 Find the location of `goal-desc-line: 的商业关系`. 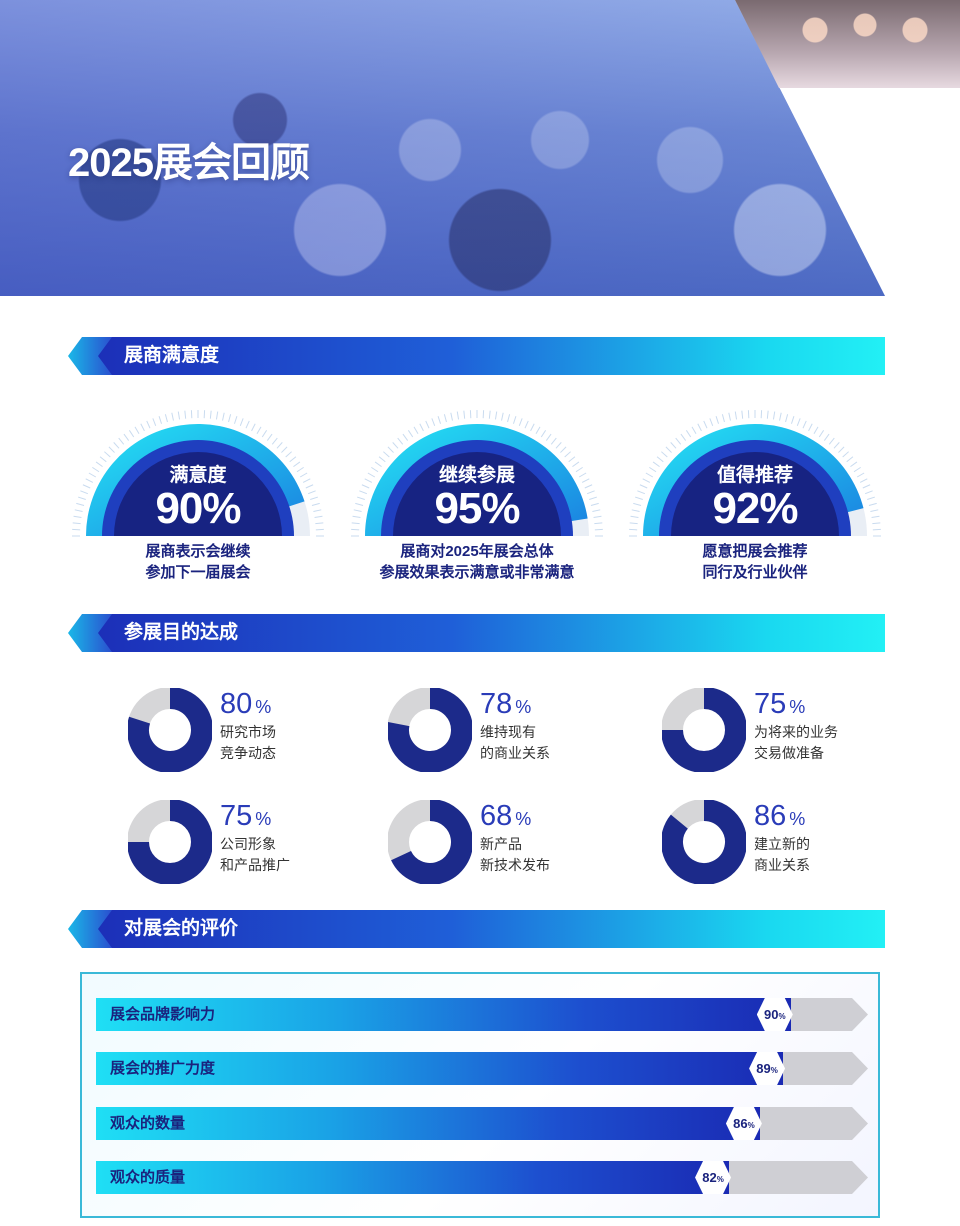

goal-desc-line: 的商业关系 is located at coordinates (515, 753).